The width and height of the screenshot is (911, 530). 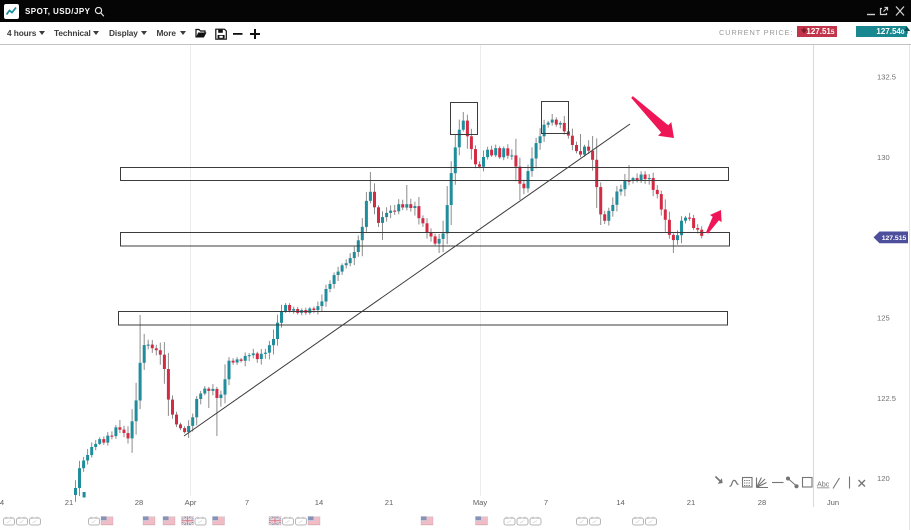 What do you see at coordinates (2, 502) in the screenshot?
I see `svg-text: 4` at bounding box center [2, 502].